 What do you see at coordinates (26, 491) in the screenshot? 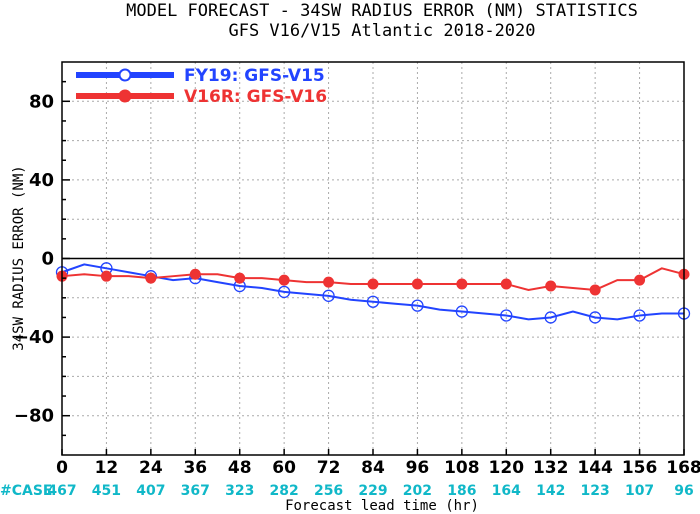
I see `case-label: #CASE` at bounding box center [26, 491].